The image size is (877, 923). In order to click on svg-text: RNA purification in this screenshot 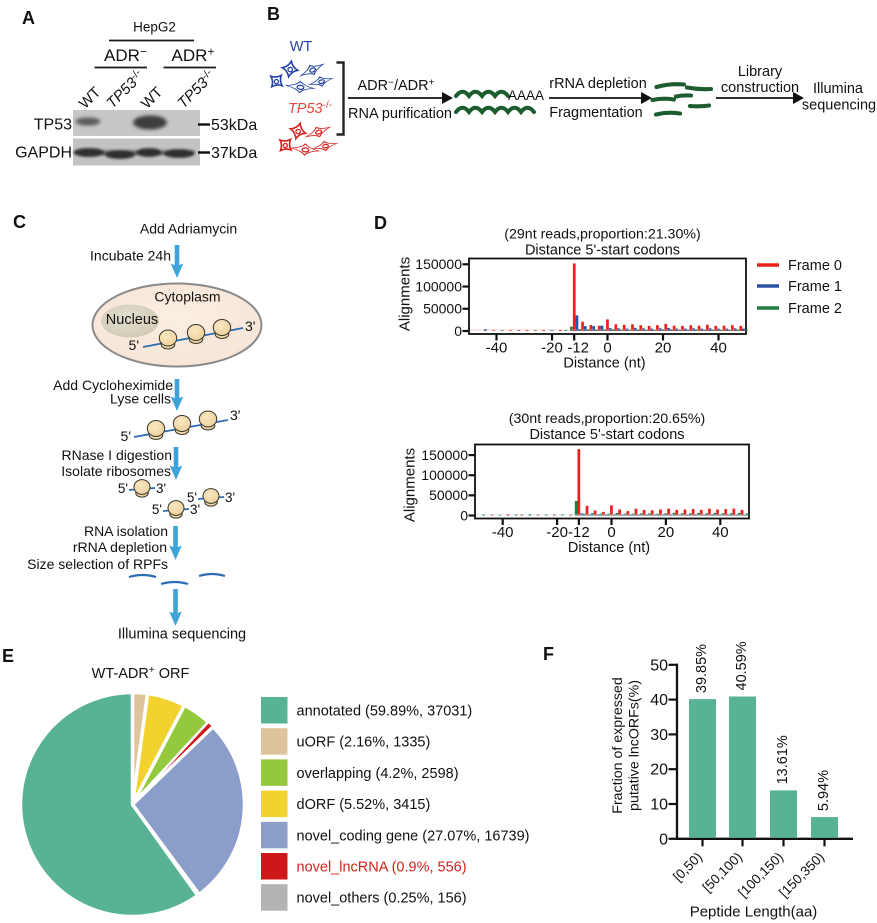, I will do `click(400, 114)`.